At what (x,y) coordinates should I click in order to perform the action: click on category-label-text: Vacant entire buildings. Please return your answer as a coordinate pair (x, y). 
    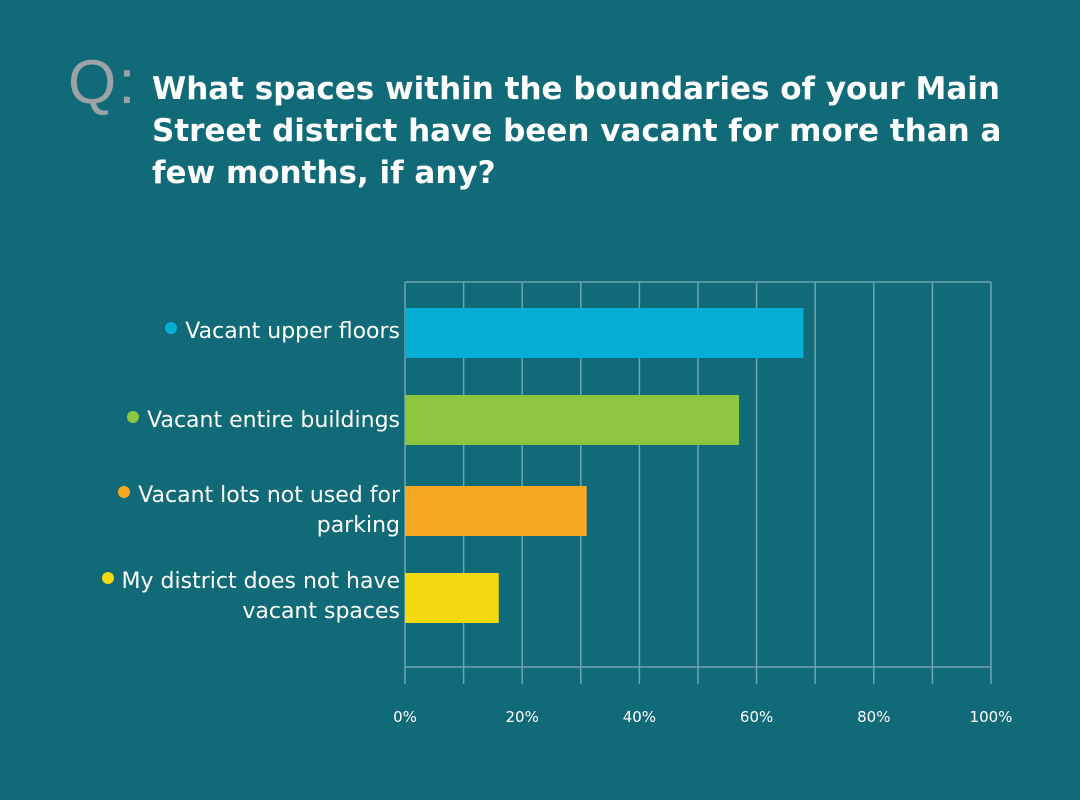
    Looking at the image, I should click on (273, 420).